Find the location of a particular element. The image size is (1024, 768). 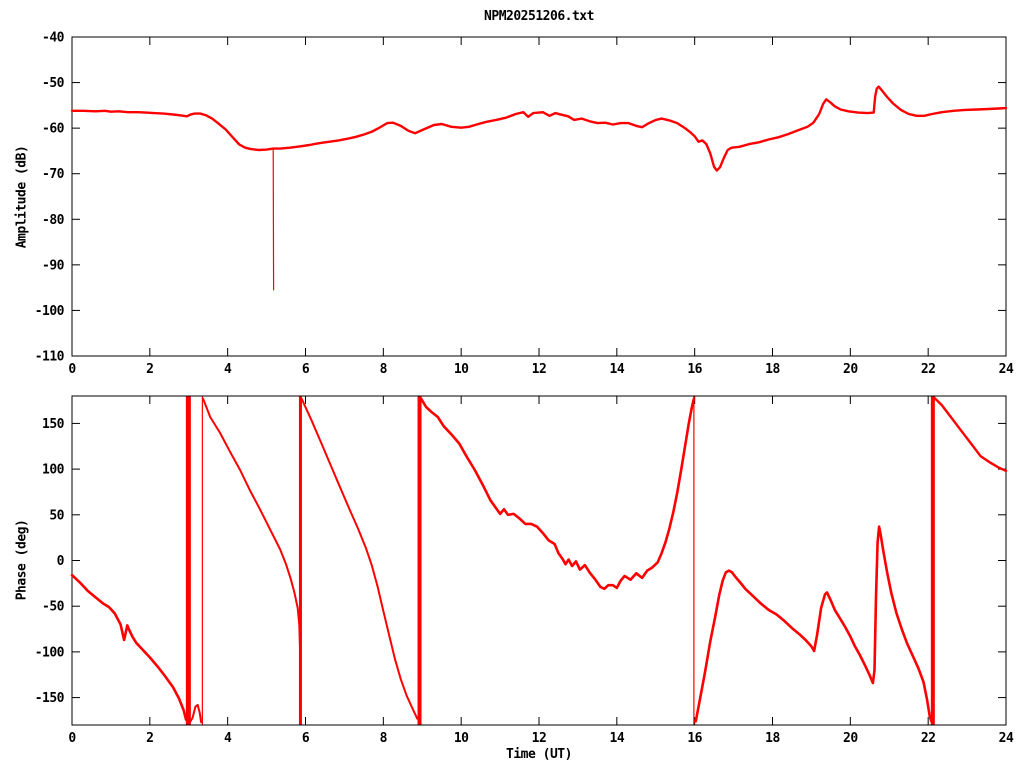

wrap-dip is located at coordinates (195, 713).